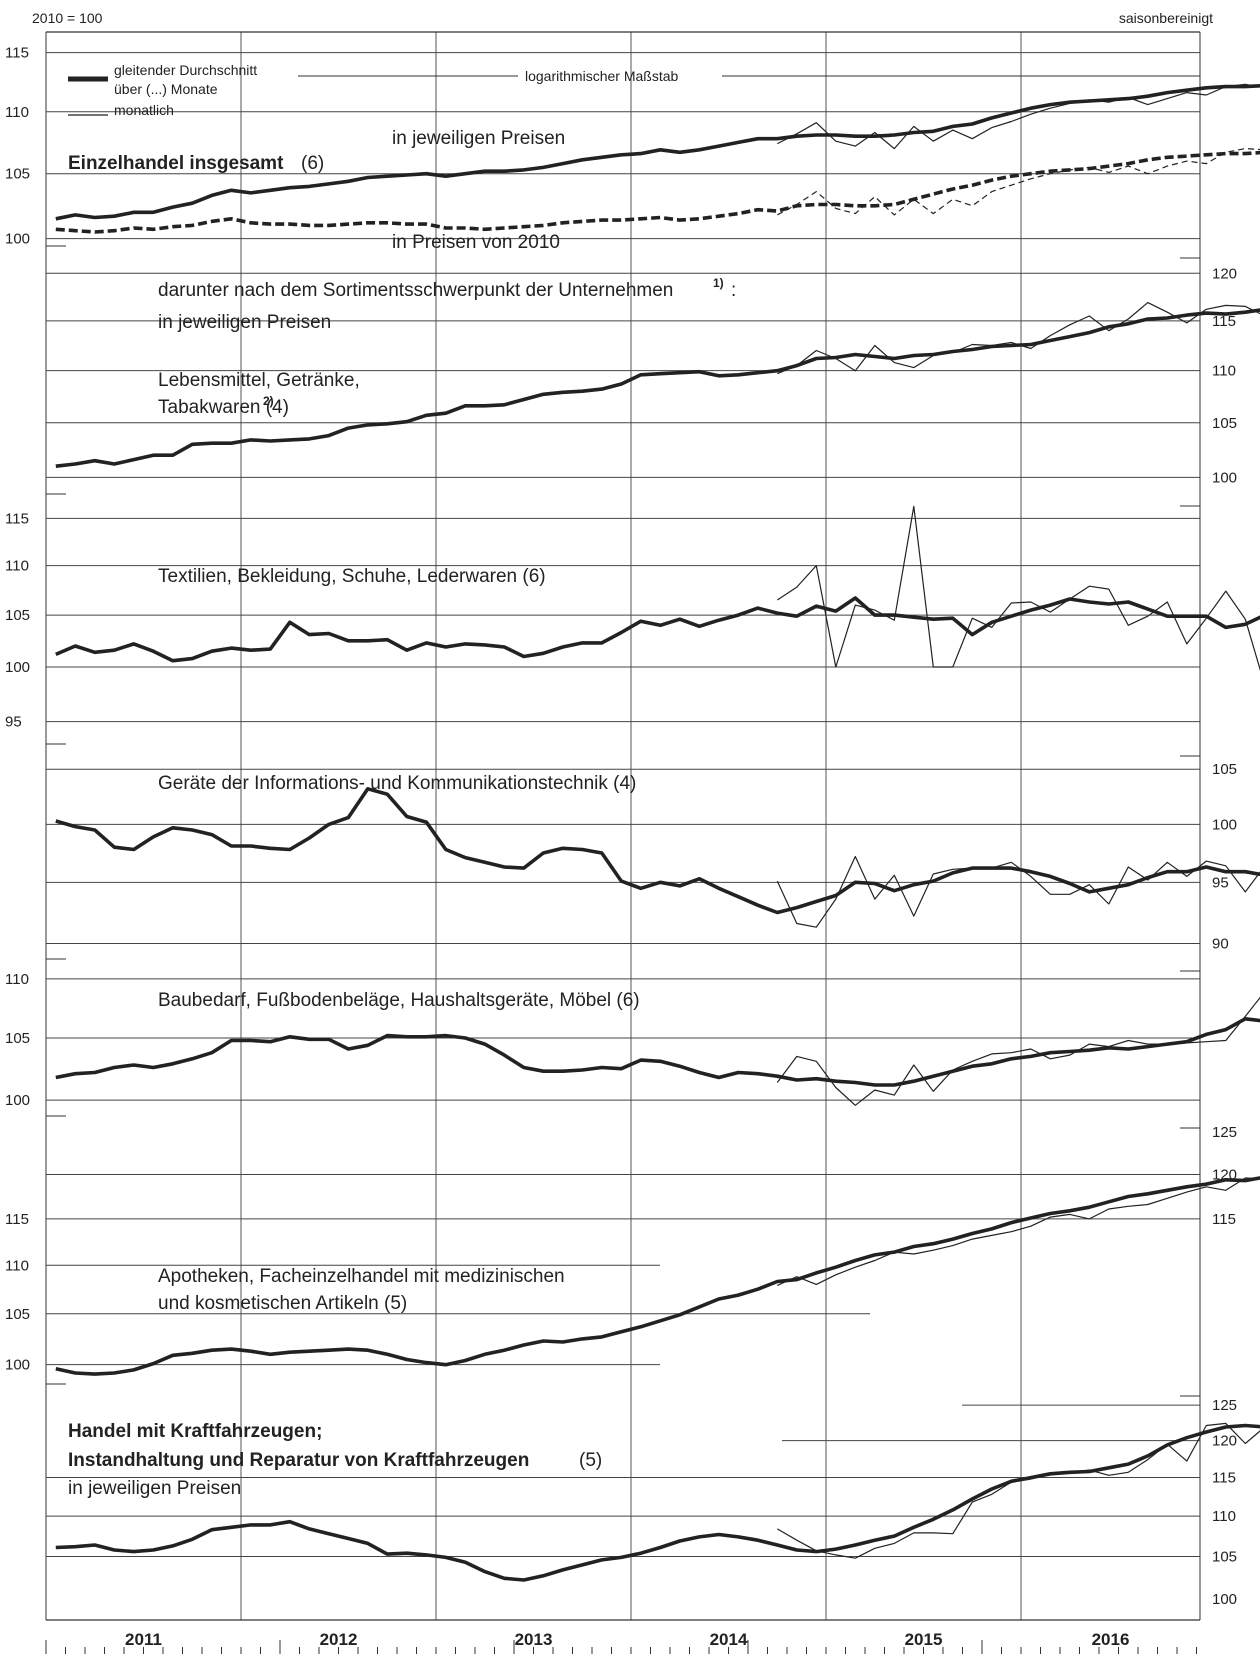 Image resolution: width=1260 pixels, height=1654 pixels. I want to click on index-base-label: 2010 = 100, so click(67, 18).